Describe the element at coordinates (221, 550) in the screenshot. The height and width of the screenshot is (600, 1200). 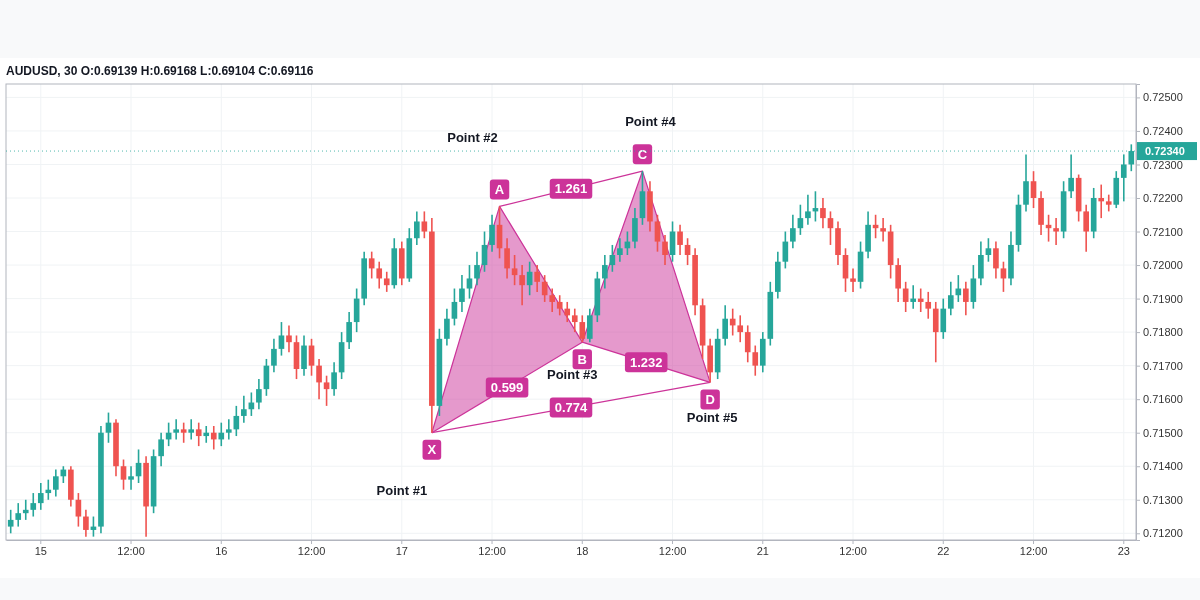
I see `x-tick-label: 16` at that location.